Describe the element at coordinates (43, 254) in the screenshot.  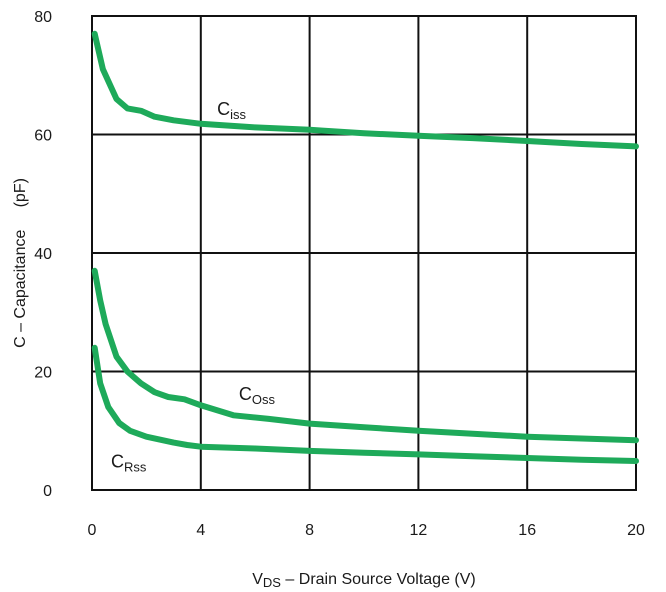
I see `y-tick-label: 40` at that location.